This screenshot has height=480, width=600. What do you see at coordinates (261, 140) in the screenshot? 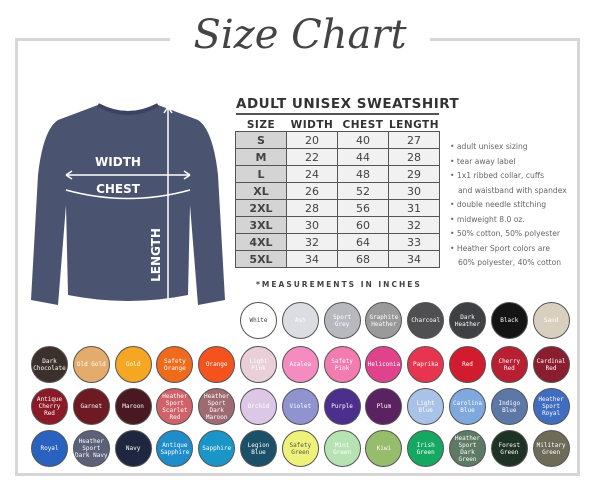
I see `size-cell: S` at bounding box center [261, 140].